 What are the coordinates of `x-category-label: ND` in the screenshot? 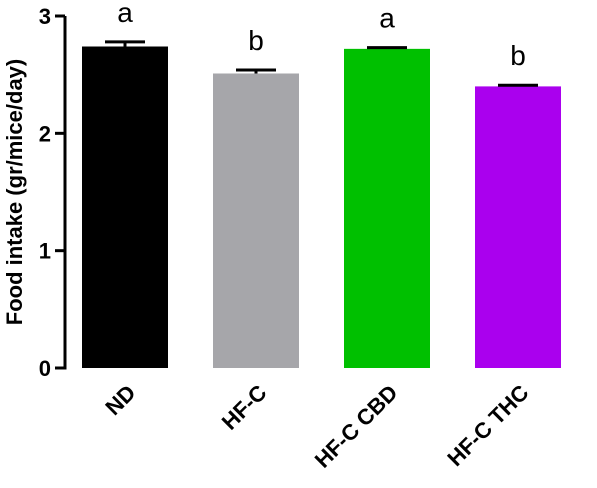 It's located at (120, 400).